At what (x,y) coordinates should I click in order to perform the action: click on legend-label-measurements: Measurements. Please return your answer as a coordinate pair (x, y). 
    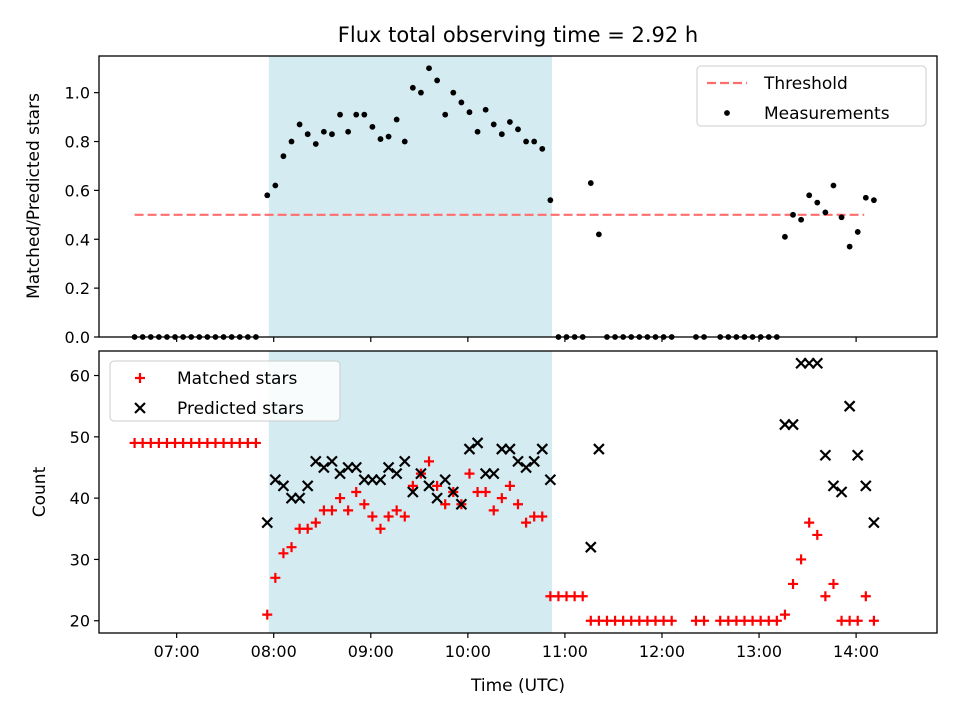
    Looking at the image, I should click on (827, 114).